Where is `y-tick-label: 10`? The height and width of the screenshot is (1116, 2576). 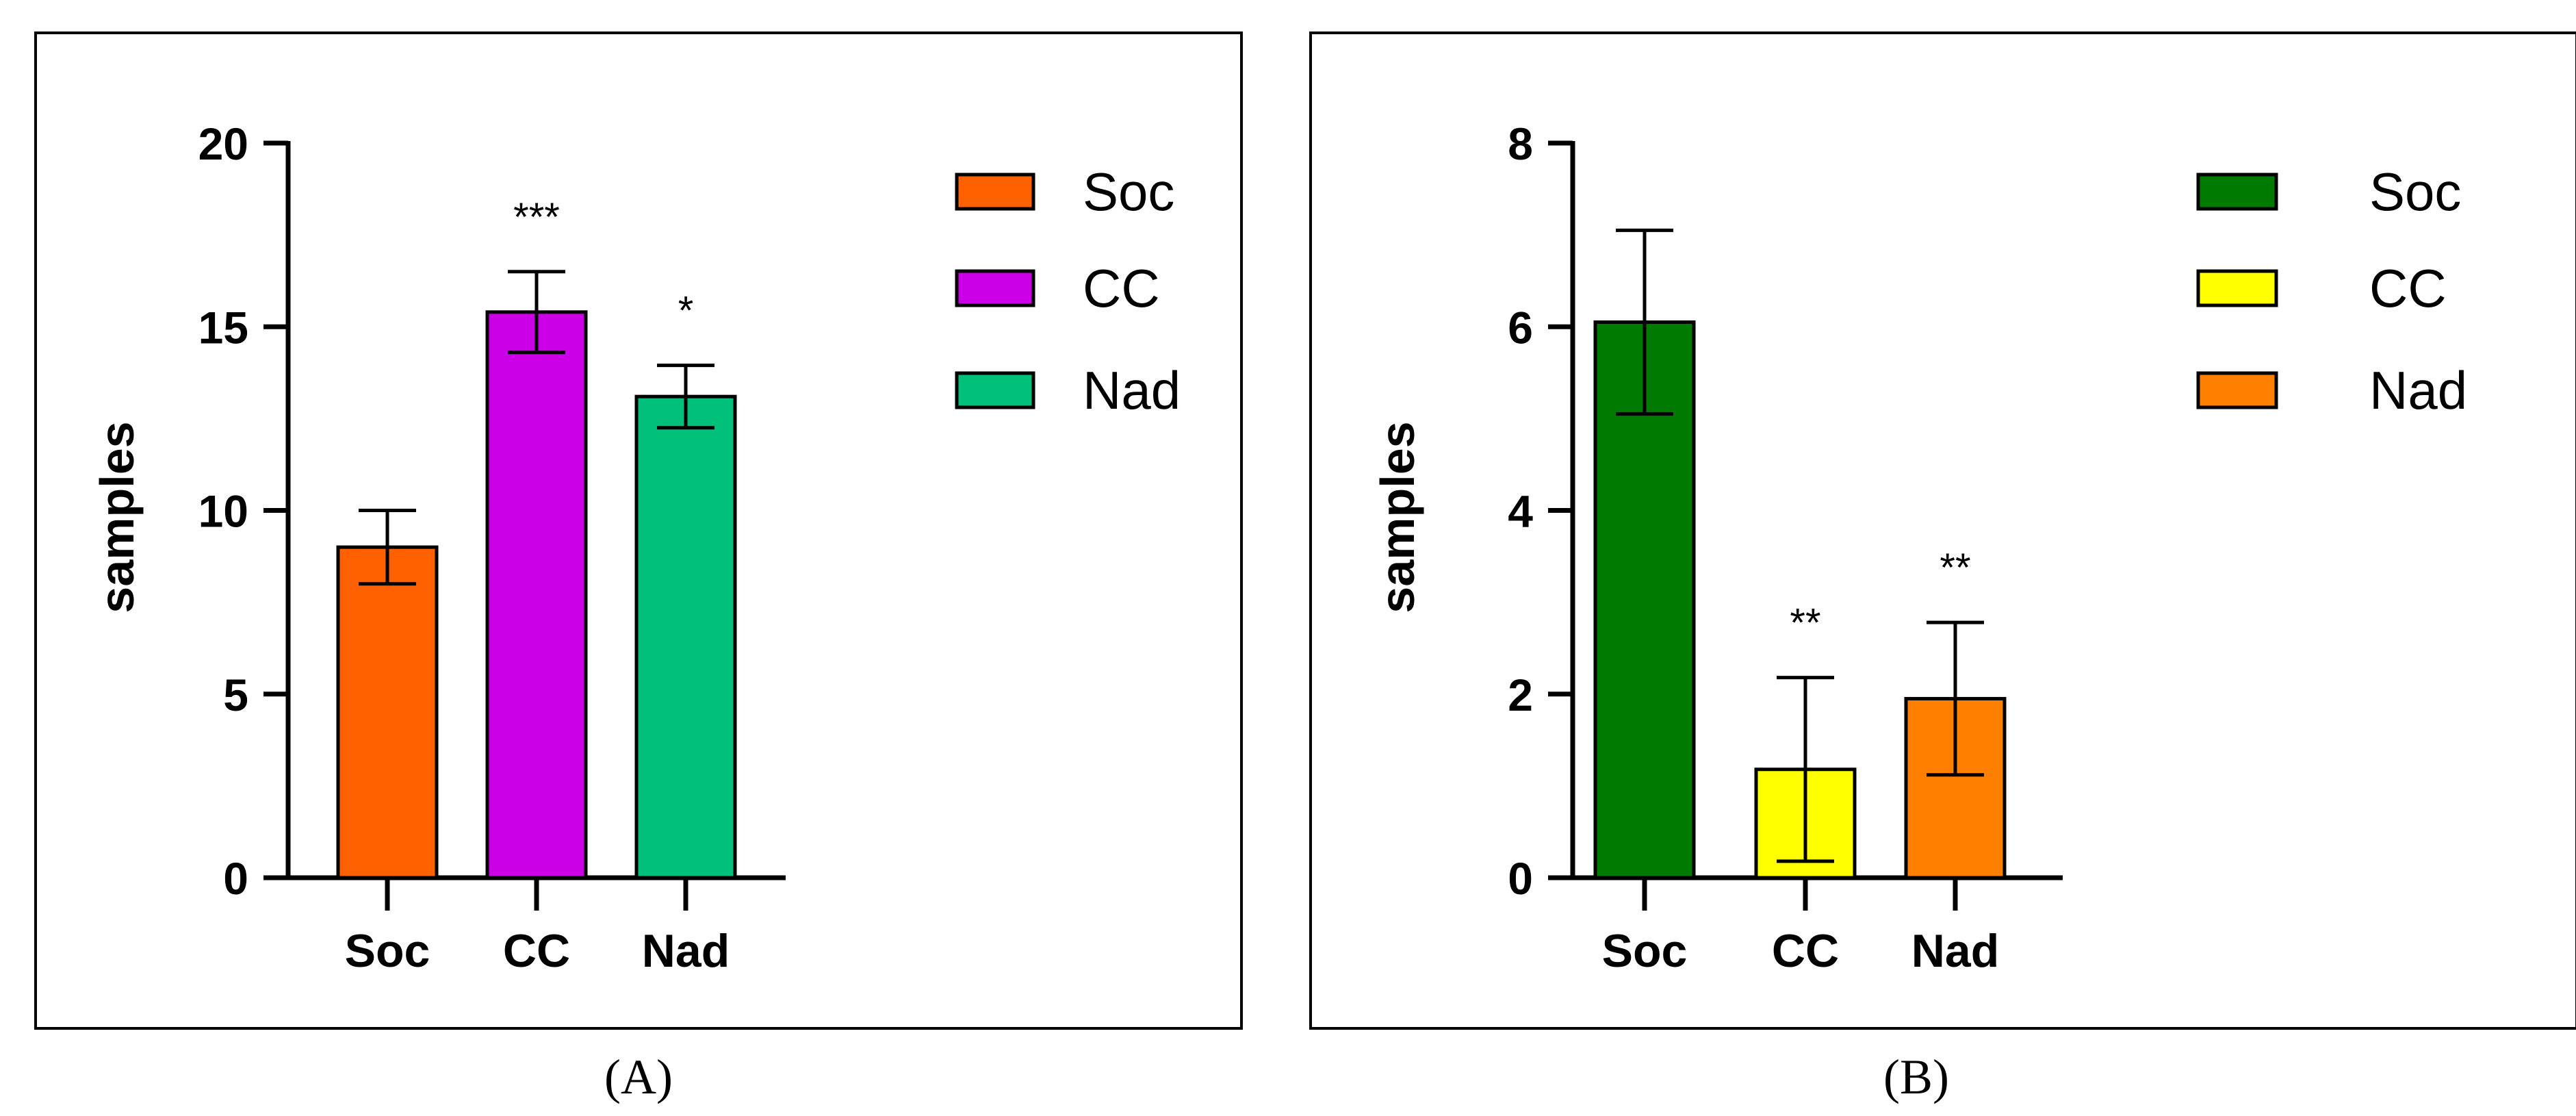
y-tick-label: 10 is located at coordinates (223, 511).